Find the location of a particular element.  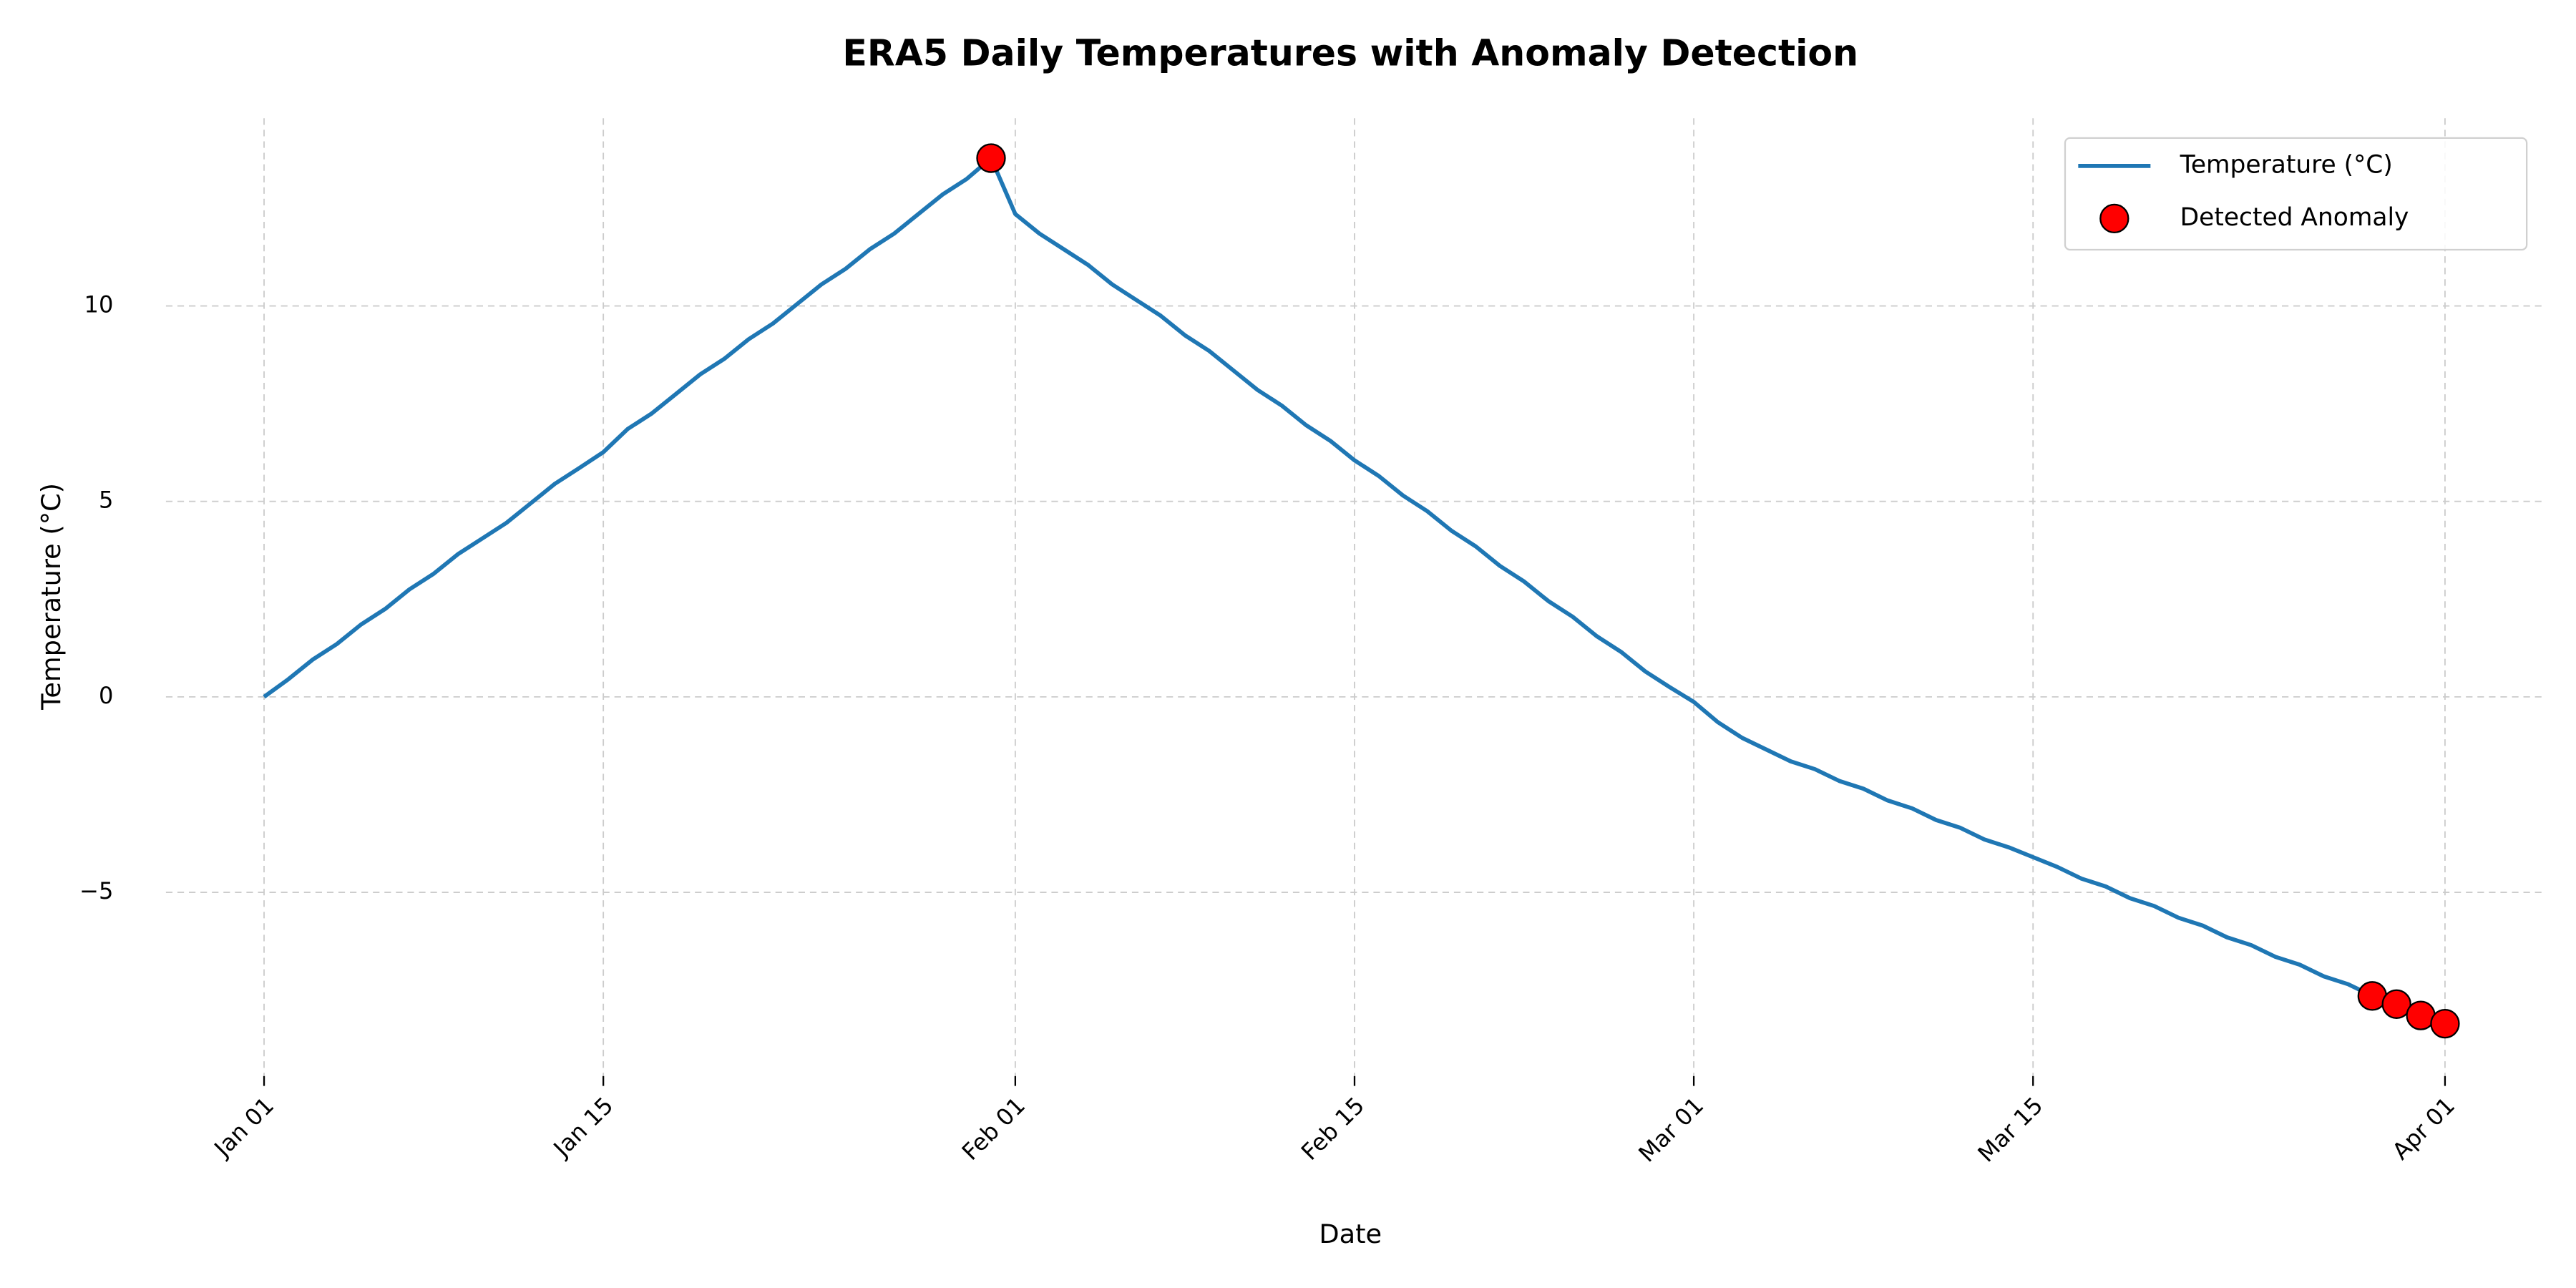

legend-box is located at coordinates (2296, 194).